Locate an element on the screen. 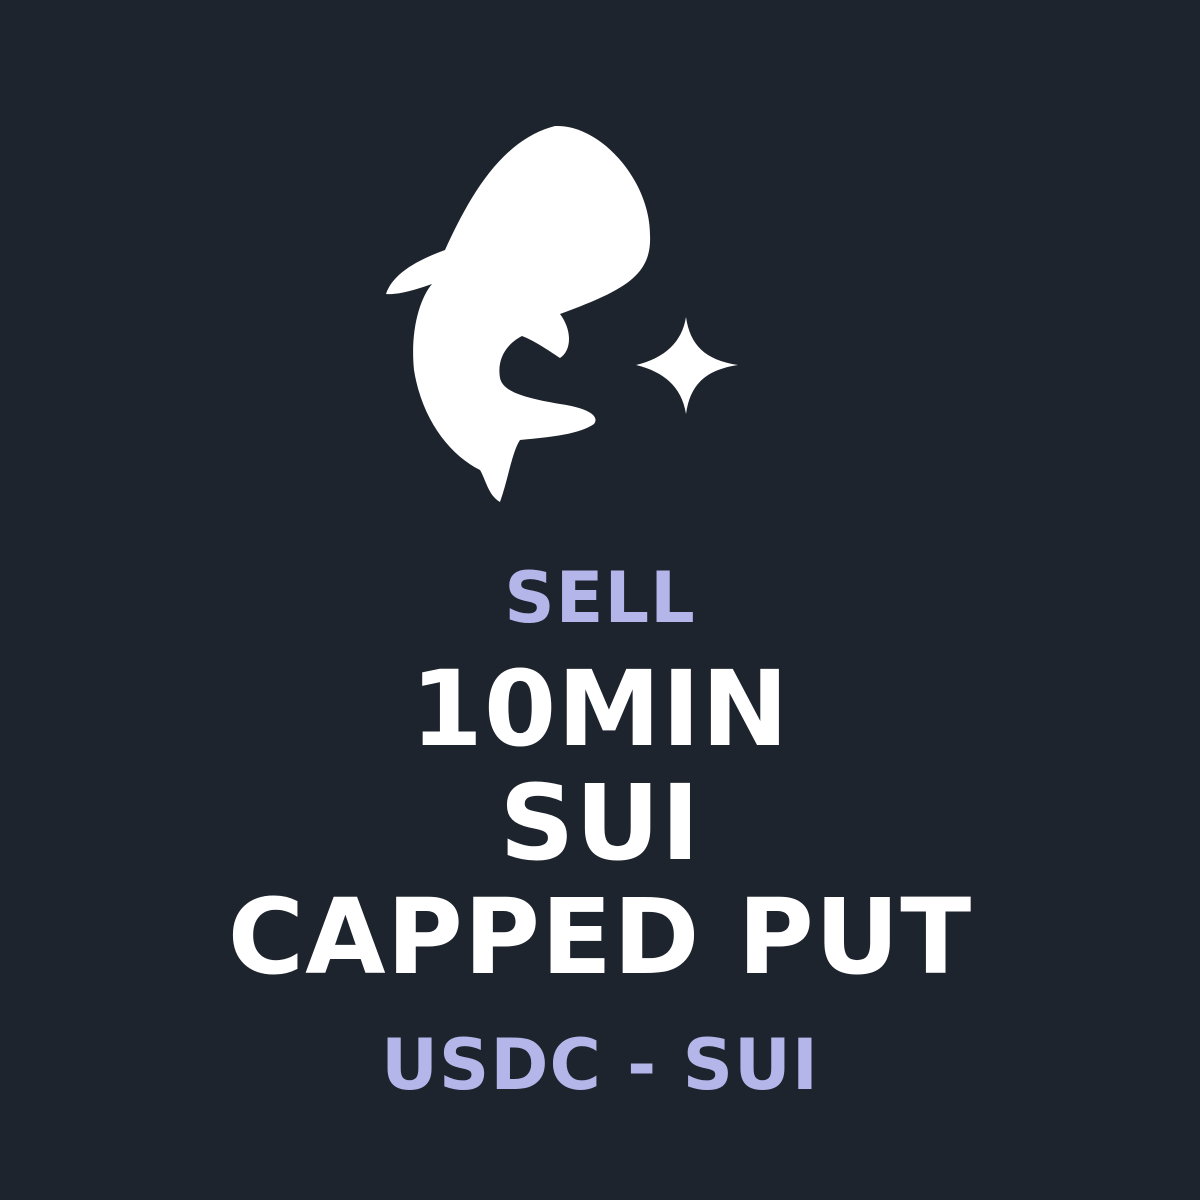 The image size is (1200, 1200). whale-shark-logo is located at coordinates (562, 313).